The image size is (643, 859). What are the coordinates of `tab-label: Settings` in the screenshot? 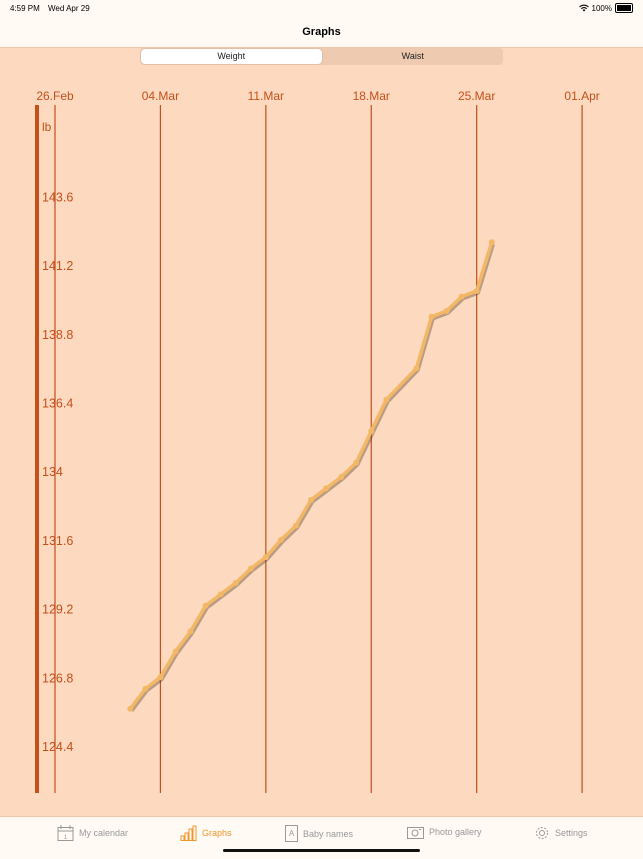 It's located at (571, 833).